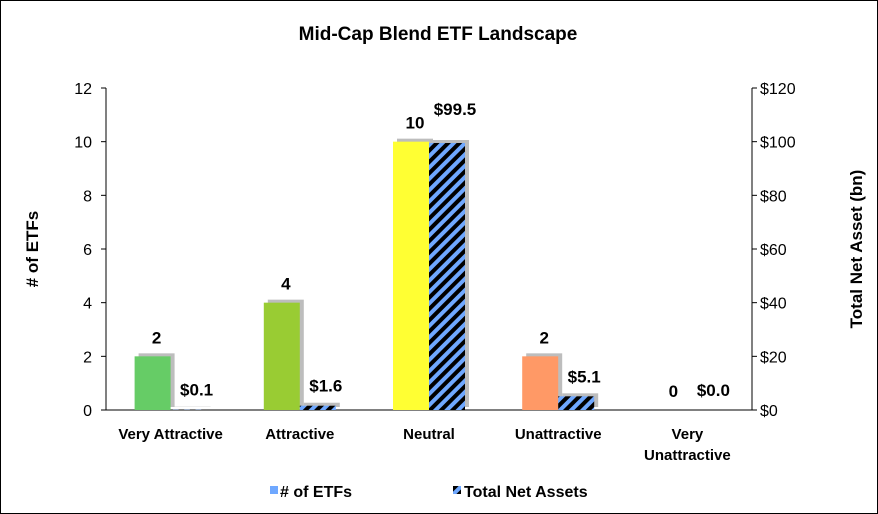 This screenshot has height=514, width=878. I want to click on net-assets-label: $5.1, so click(584, 376).